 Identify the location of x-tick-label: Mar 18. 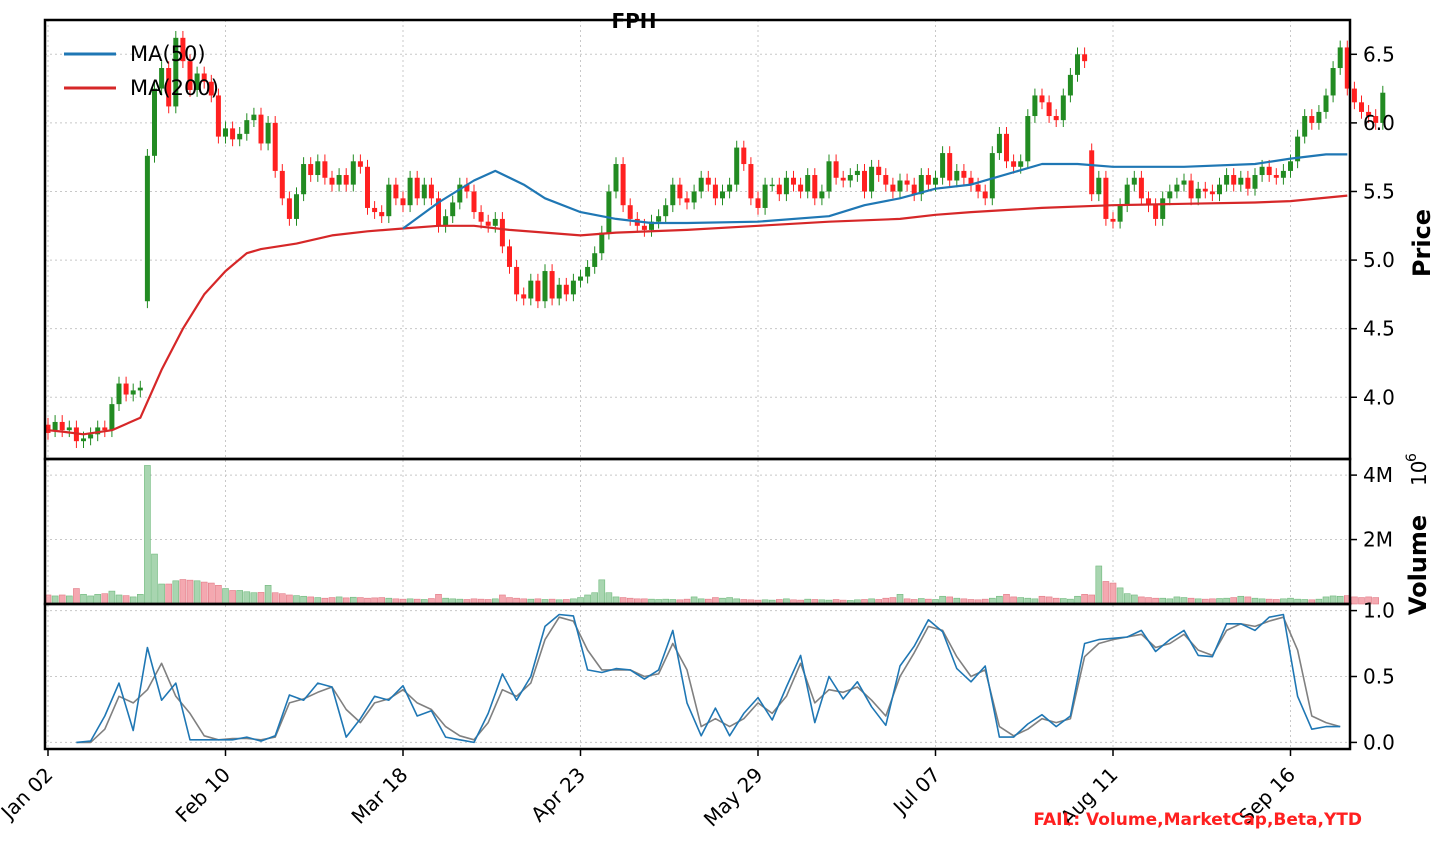
(379, 796).